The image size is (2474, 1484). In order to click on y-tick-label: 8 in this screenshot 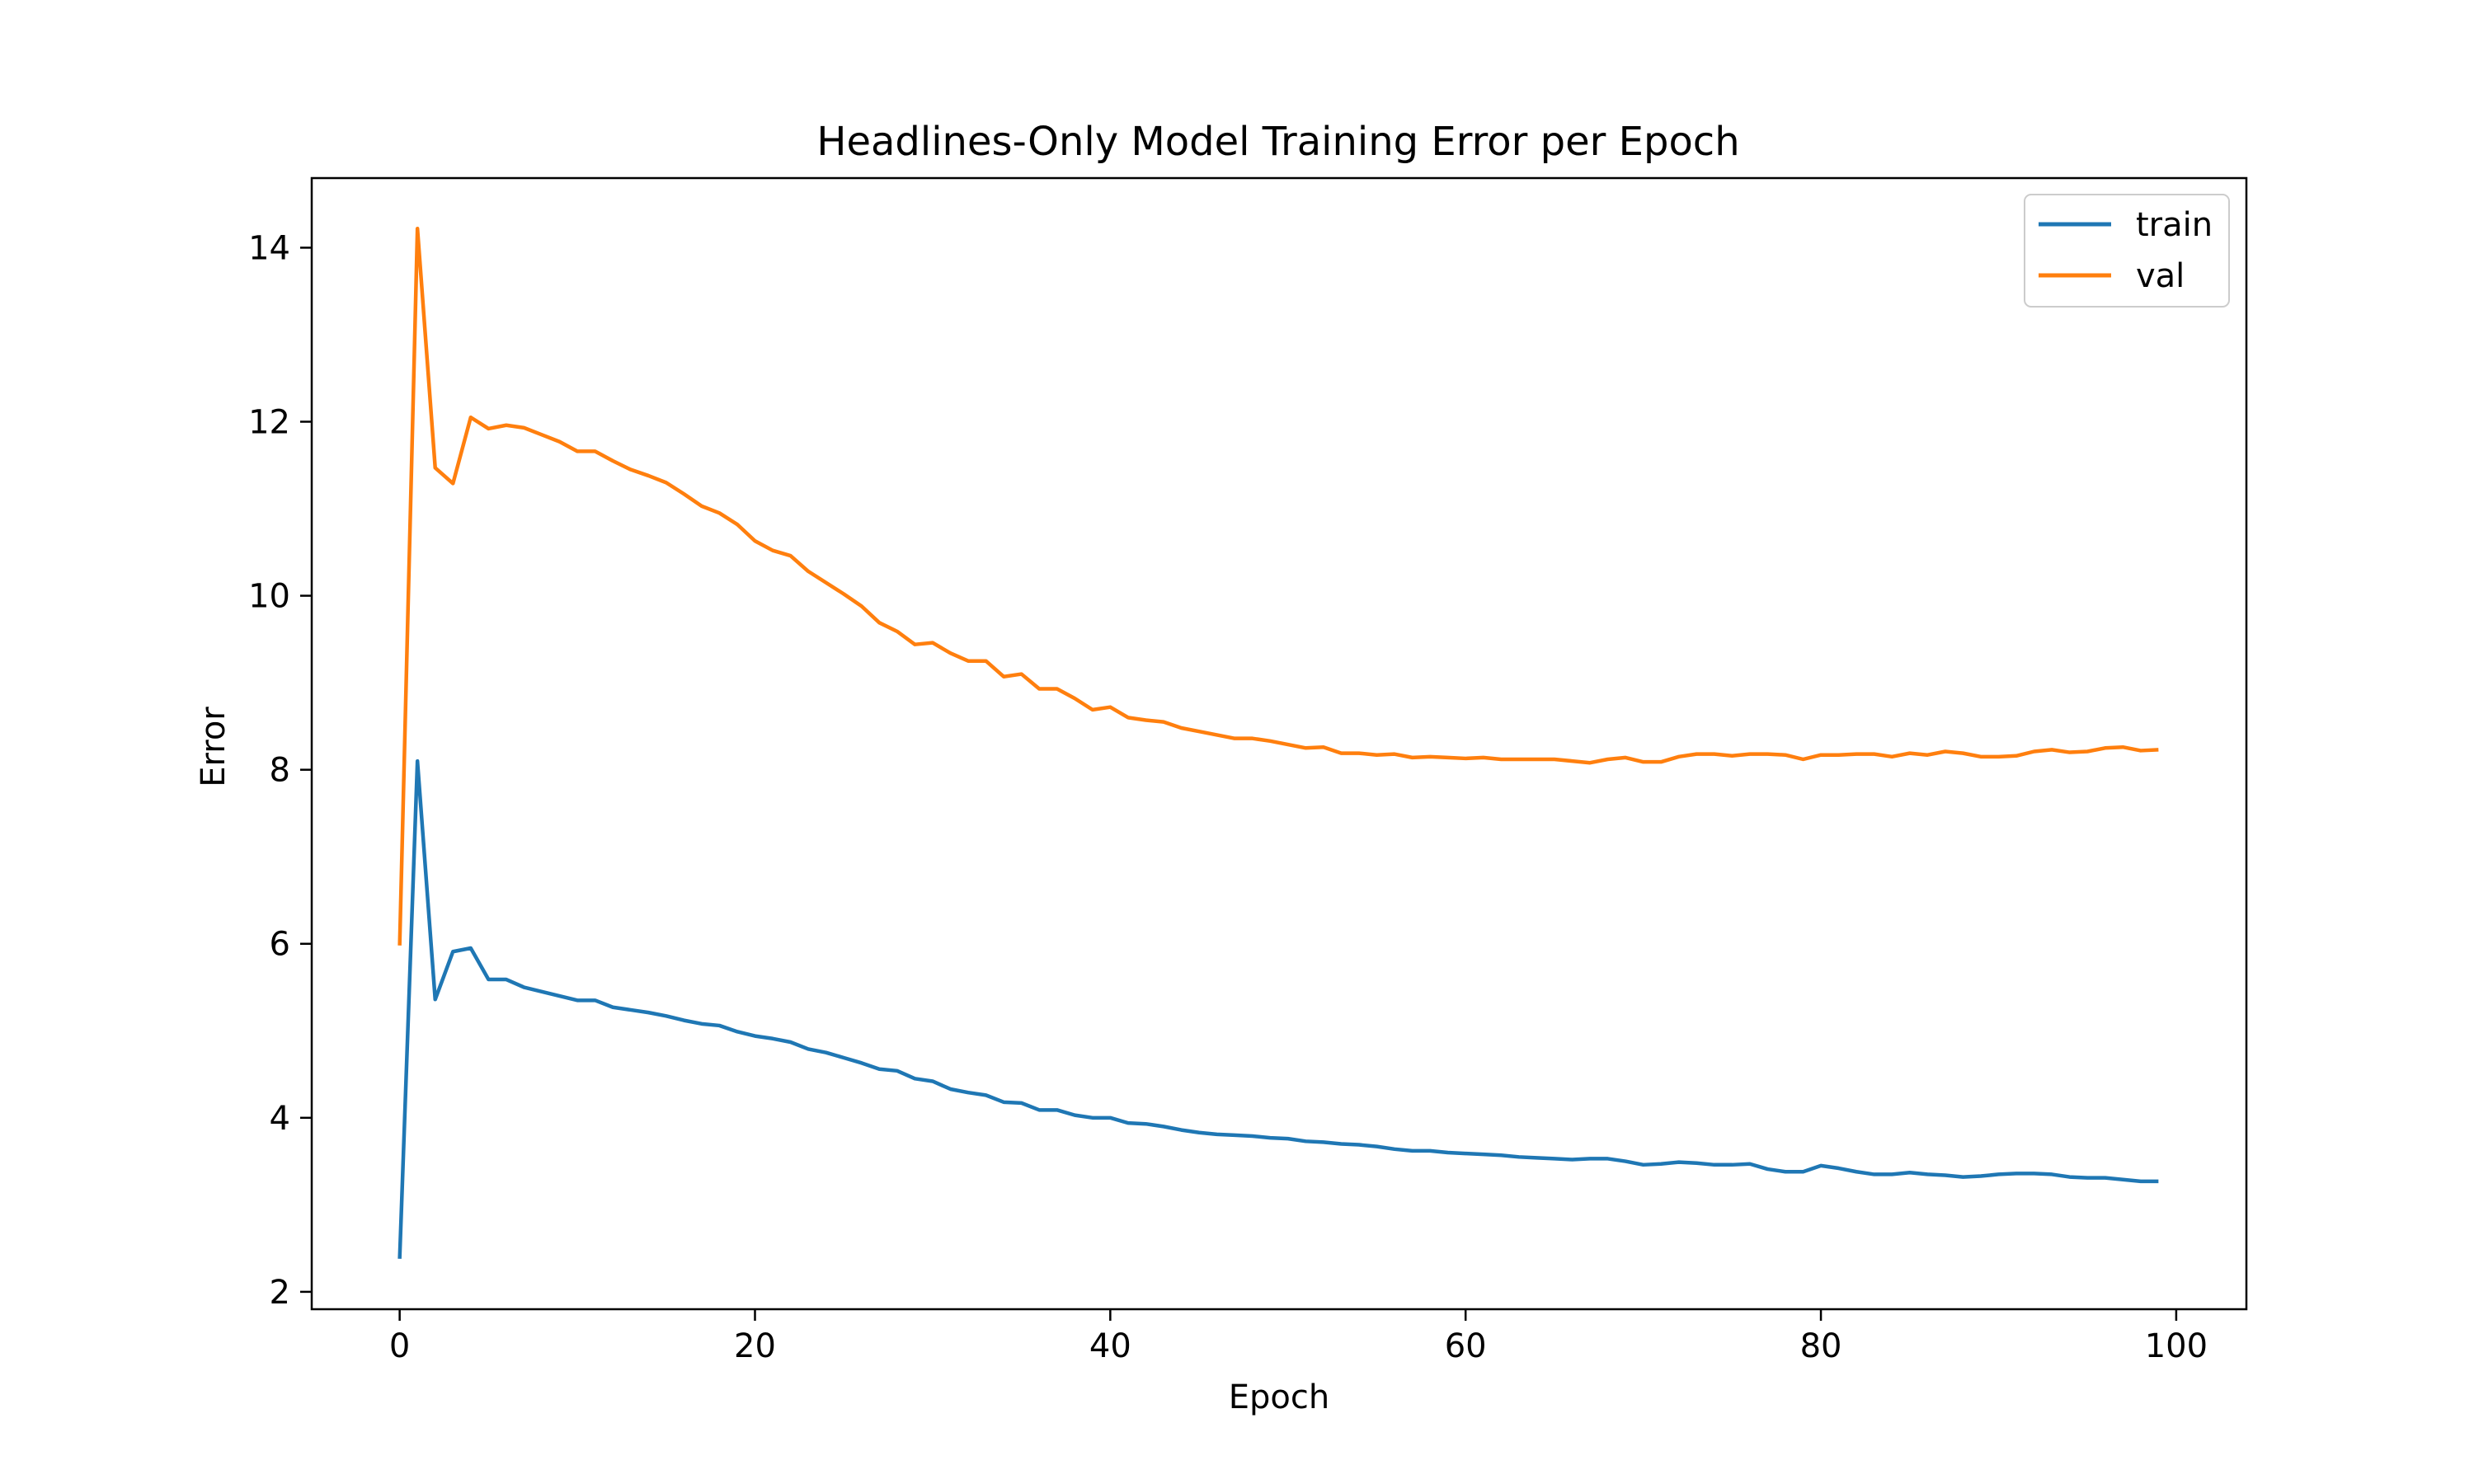, I will do `click(280, 771)`.